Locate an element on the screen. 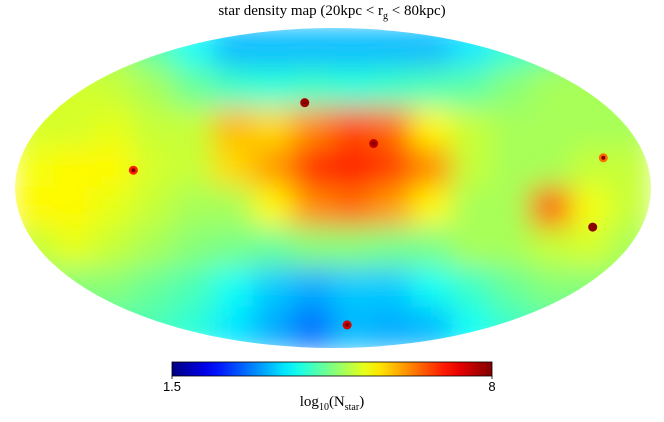  label-subscript: star is located at coordinates (352, 407).